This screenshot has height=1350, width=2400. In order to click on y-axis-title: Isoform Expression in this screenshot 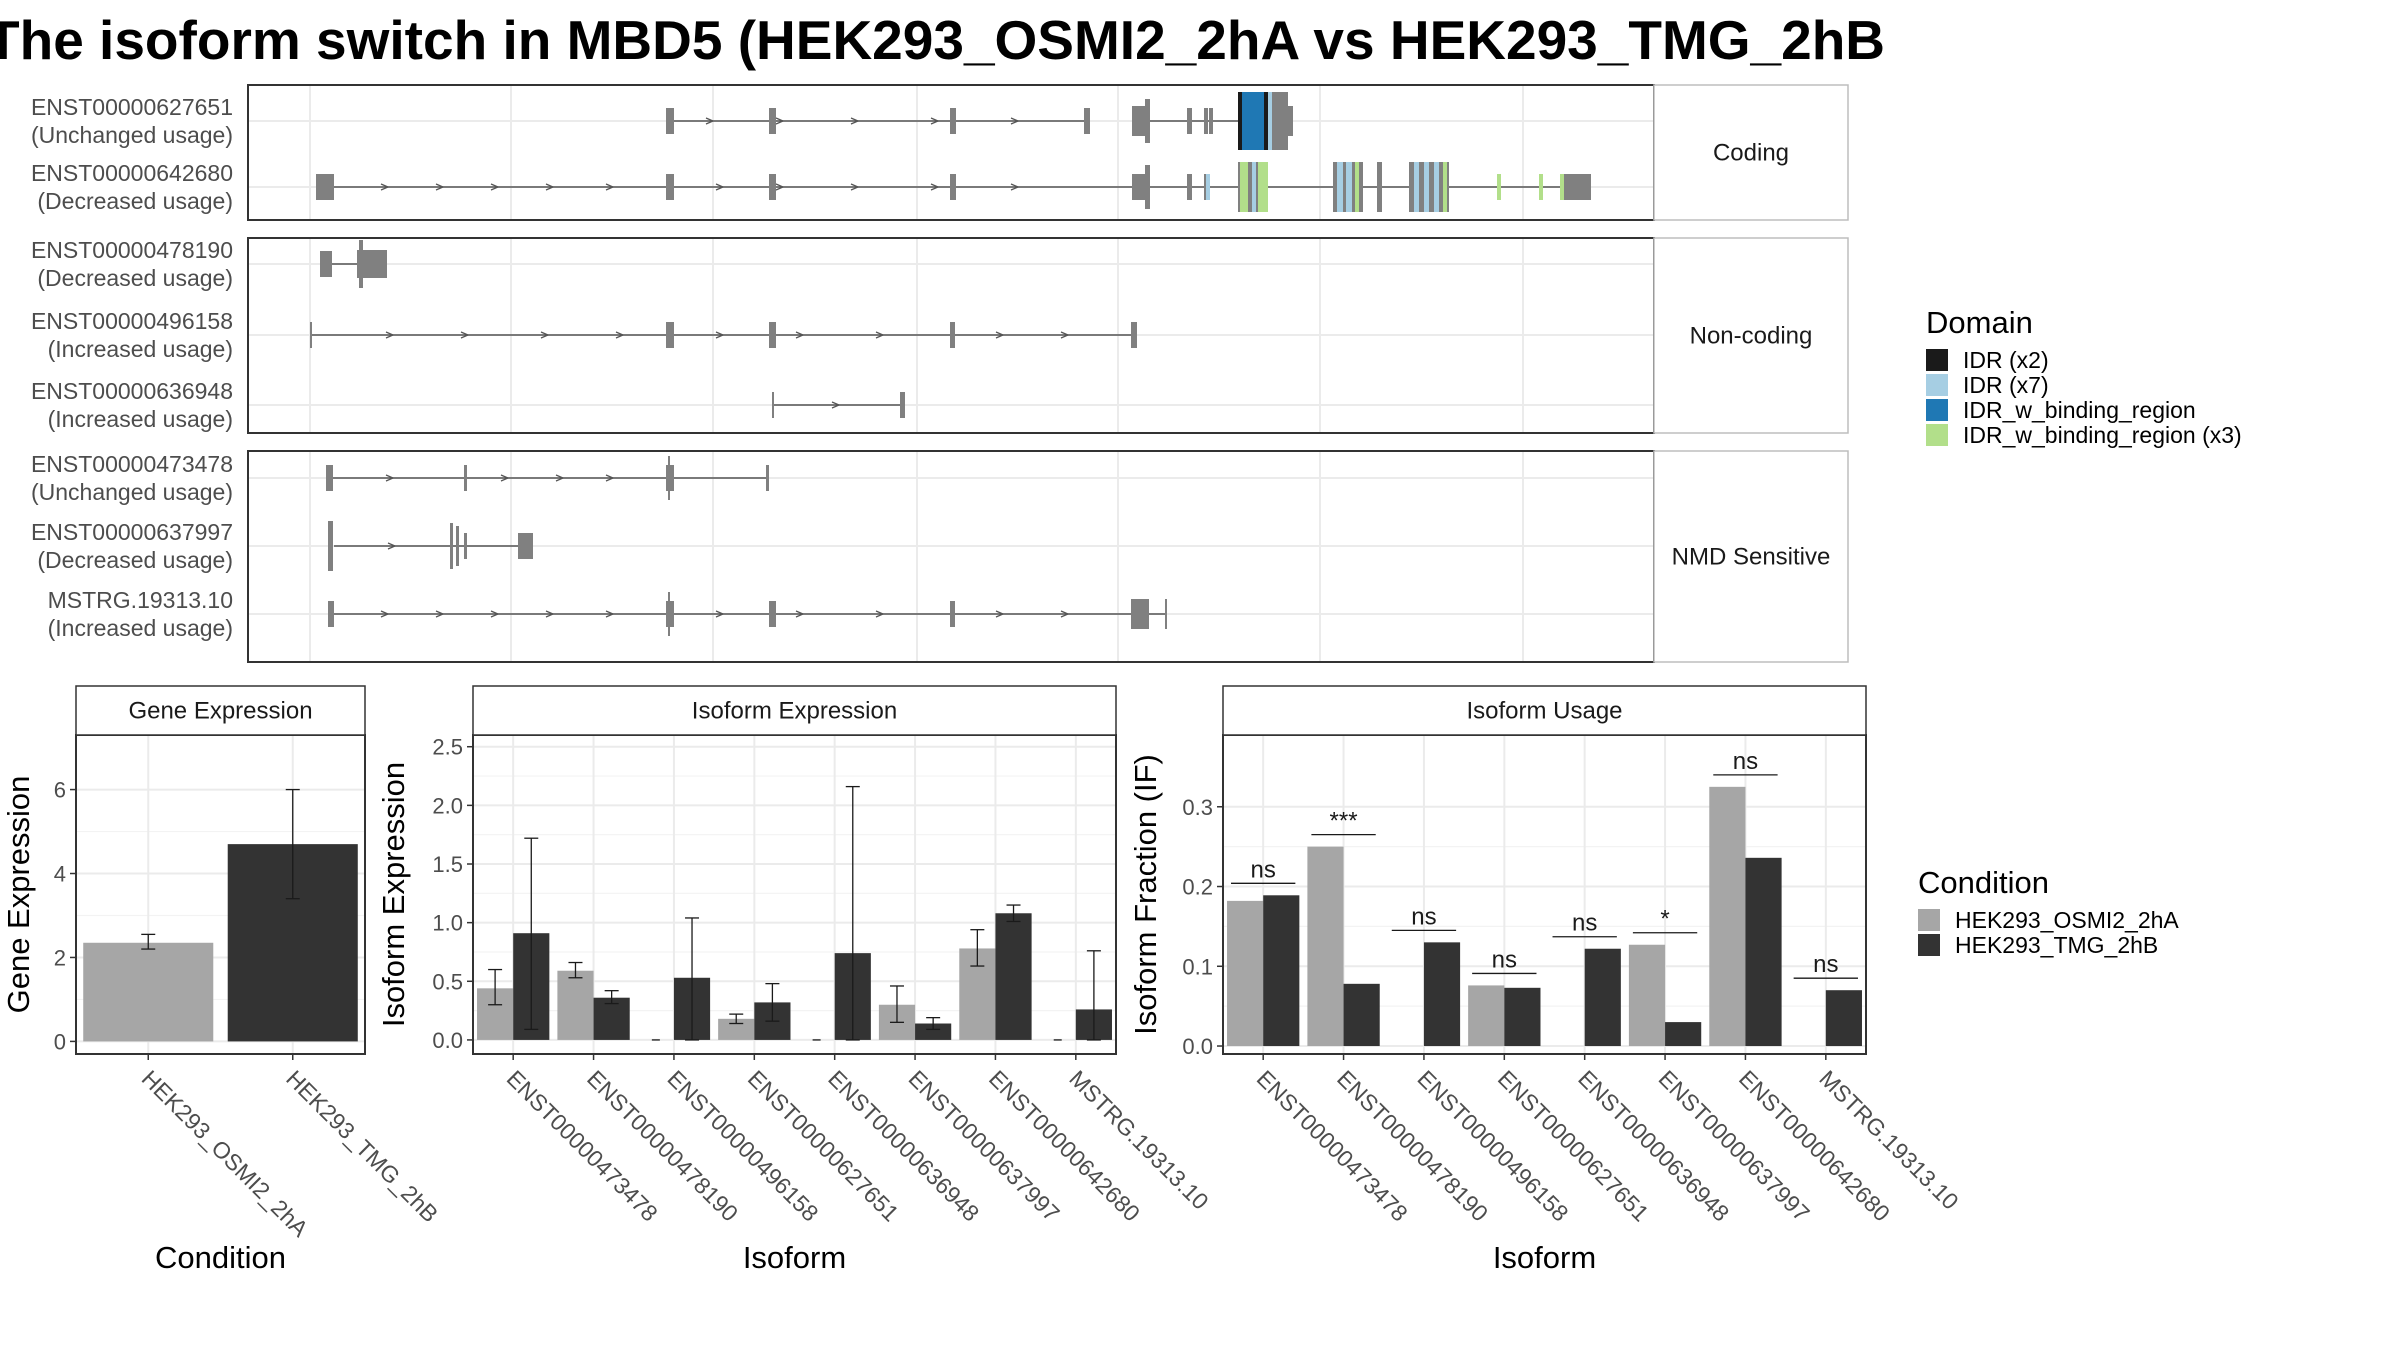, I will do `click(393, 894)`.